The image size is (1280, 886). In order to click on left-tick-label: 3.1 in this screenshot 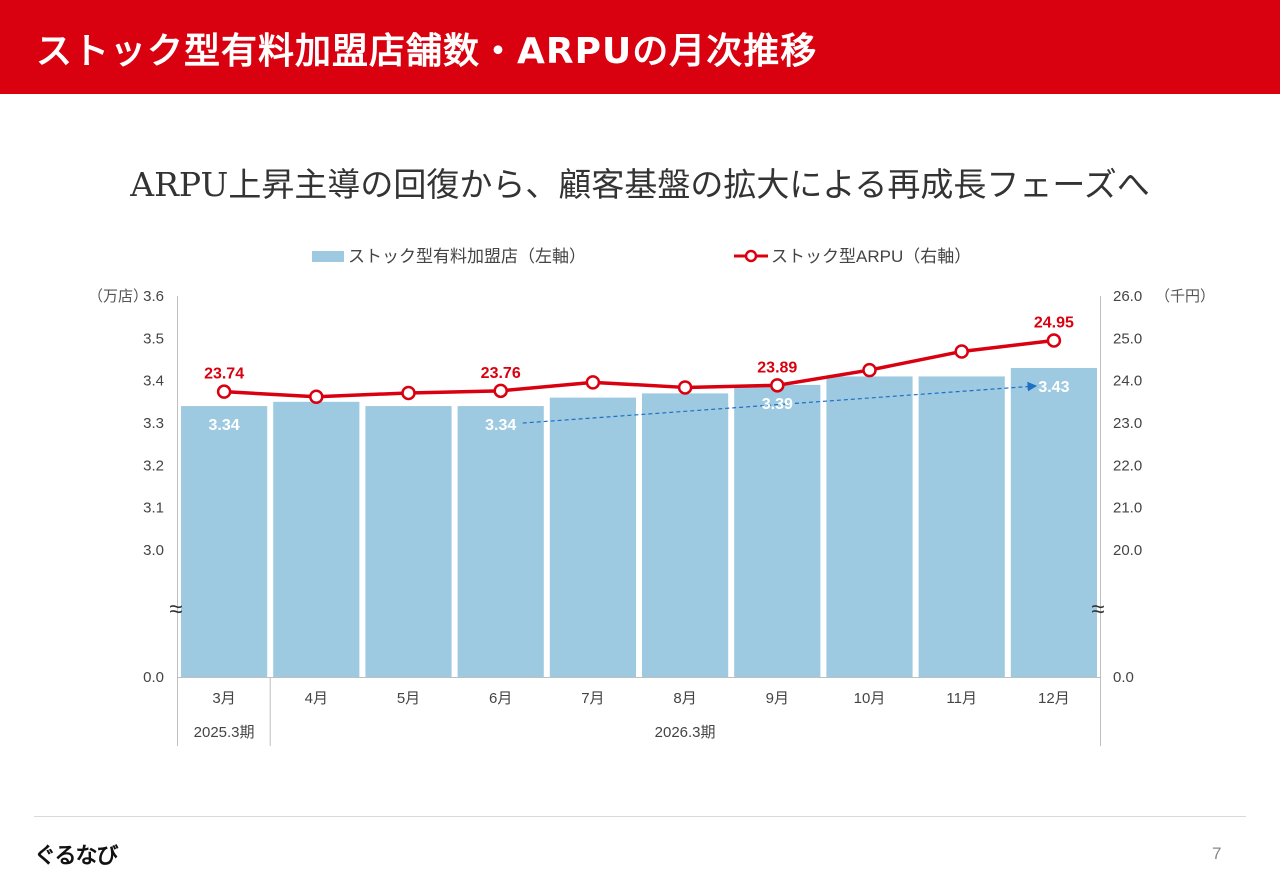, I will do `click(153, 508)`.